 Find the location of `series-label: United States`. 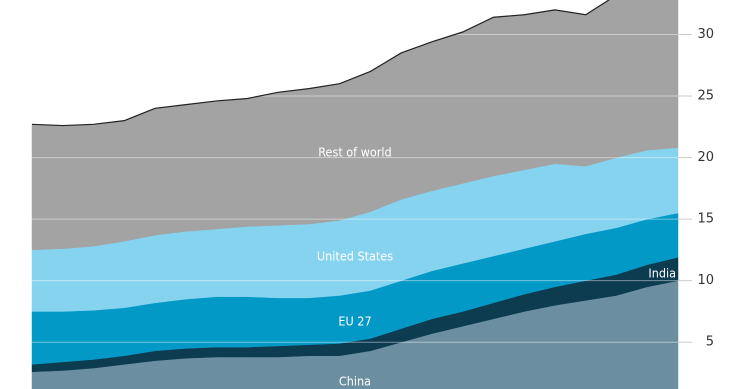

series-label: United States is located at coordinates (355, 256).